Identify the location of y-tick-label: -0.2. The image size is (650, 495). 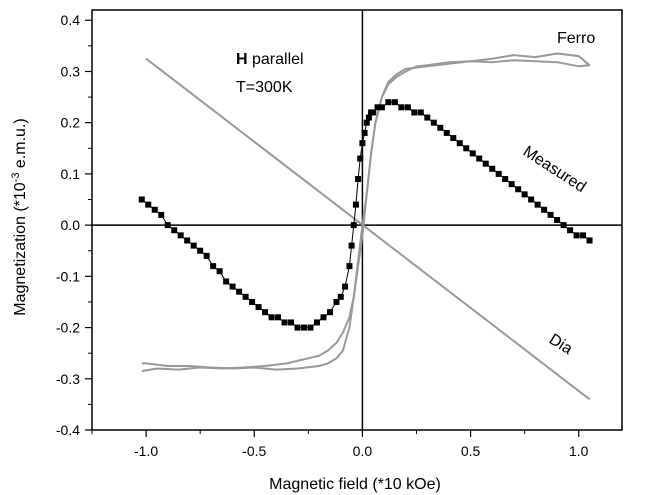
(68, 328).